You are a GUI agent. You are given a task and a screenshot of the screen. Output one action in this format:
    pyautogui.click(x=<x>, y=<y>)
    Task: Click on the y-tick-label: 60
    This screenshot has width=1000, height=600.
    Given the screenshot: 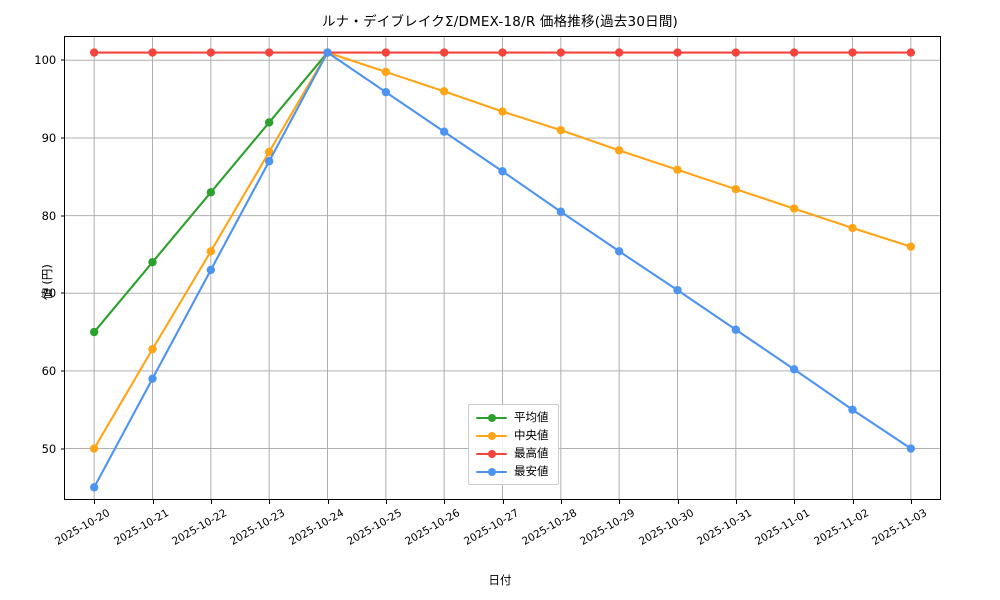 What is the action you would take?
    pyautogui.click(x=49, y=370)
    